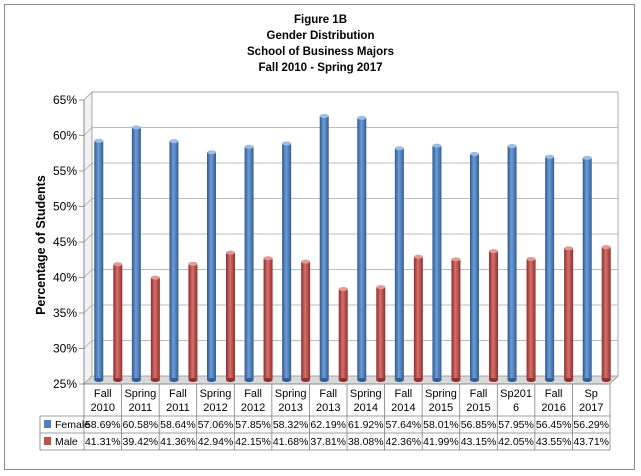  What do you see at coordinates (320, 68) in the screenshot?
I see `chart-title-line-4: Fall 2010 - Spring 2017` at bounding box center [320, 68].